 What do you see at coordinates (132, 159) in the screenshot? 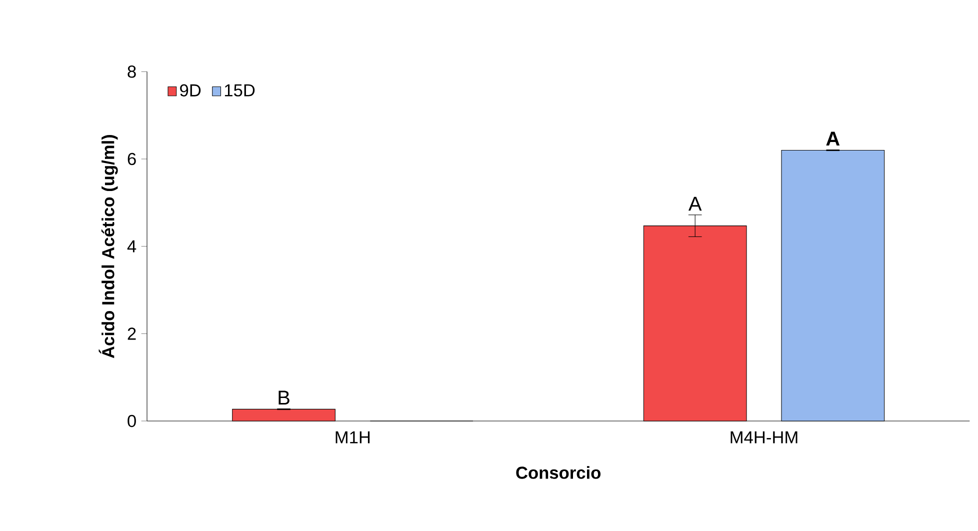
I see `y-tick-label: 6` at bounding box center [132, 159].